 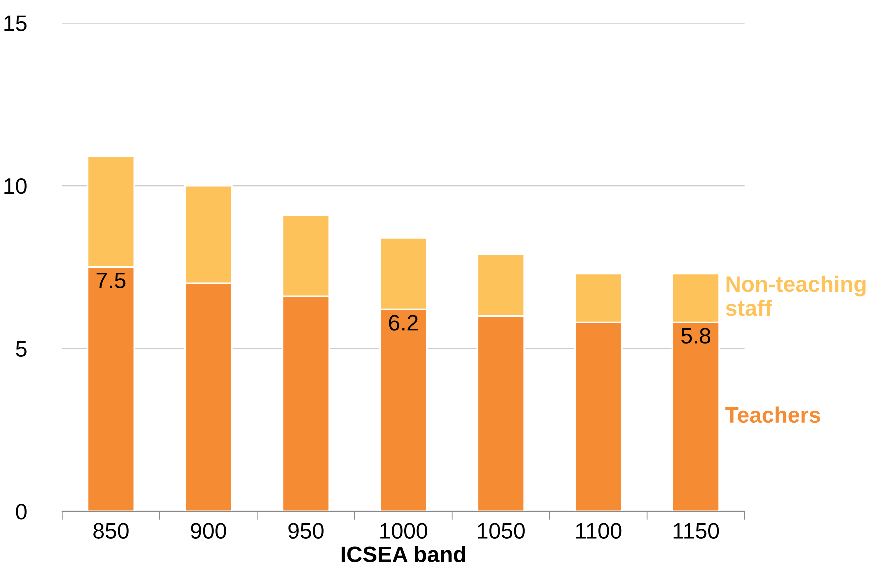 What do you see at coordinates (599, 531) in the screenshot?
I see `x-tick-label: 1100` at bounding box center [599, 531].